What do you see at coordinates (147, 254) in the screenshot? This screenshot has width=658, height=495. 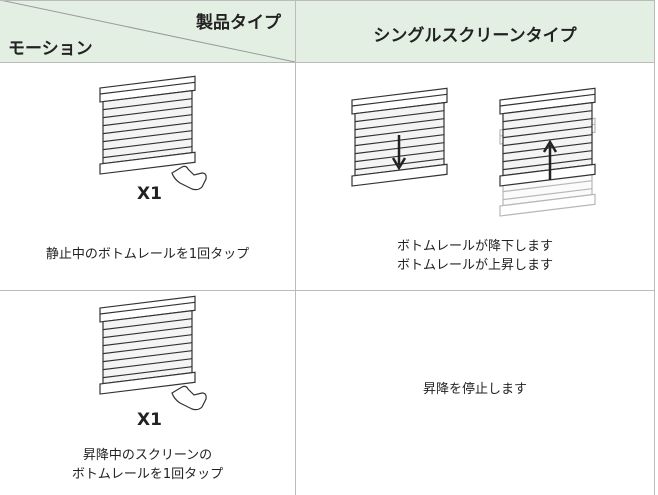 I see `instruction: 静止中のボトムレールを1回タップ` at bounding box center [147, 254].